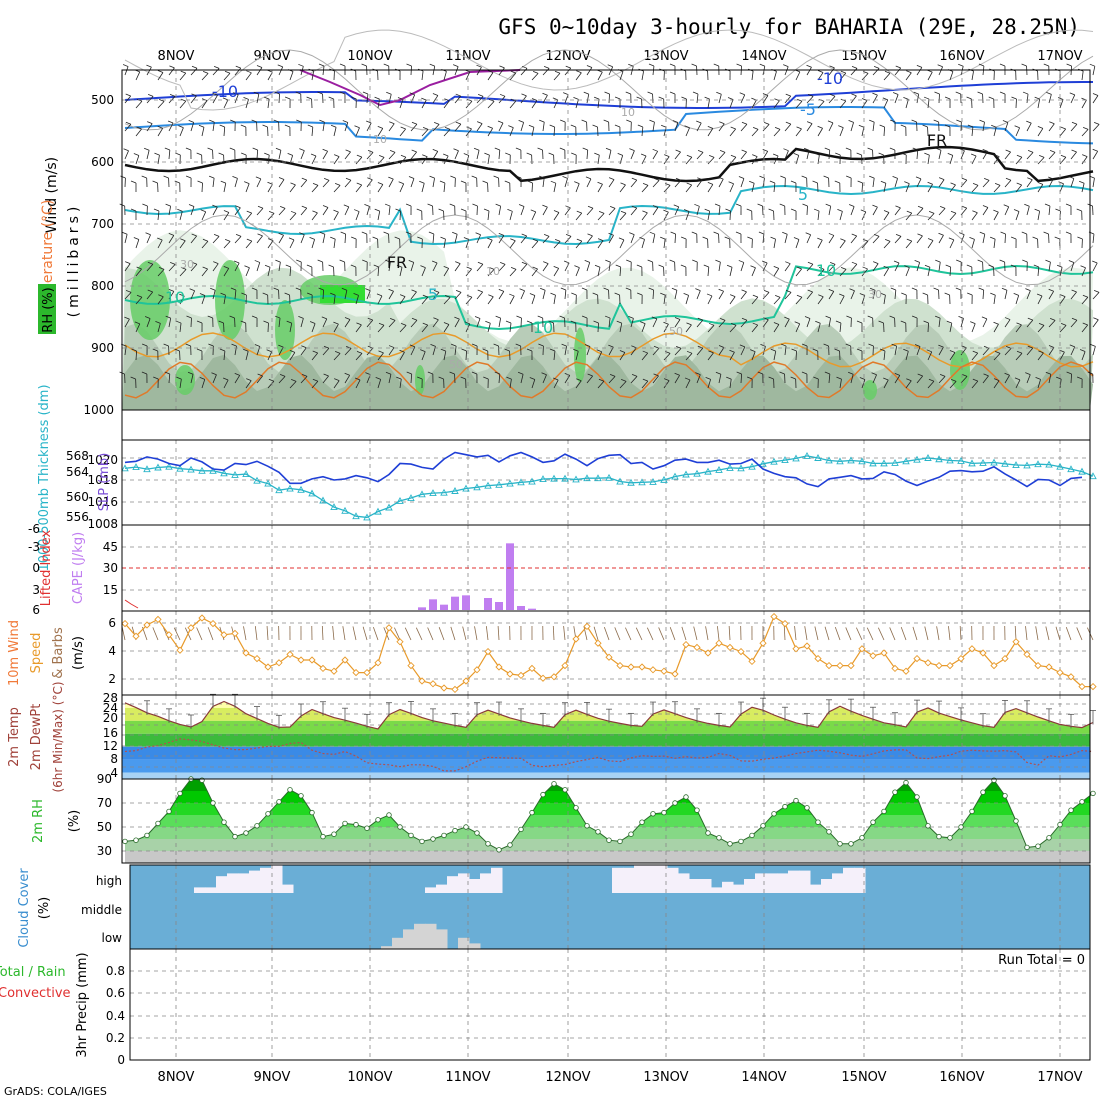 The height and width of the screenshot is (1100, 1100). Describe the element at coordinates (121, 1060) in the screenshot. I see `tick-label: 0` at that location.